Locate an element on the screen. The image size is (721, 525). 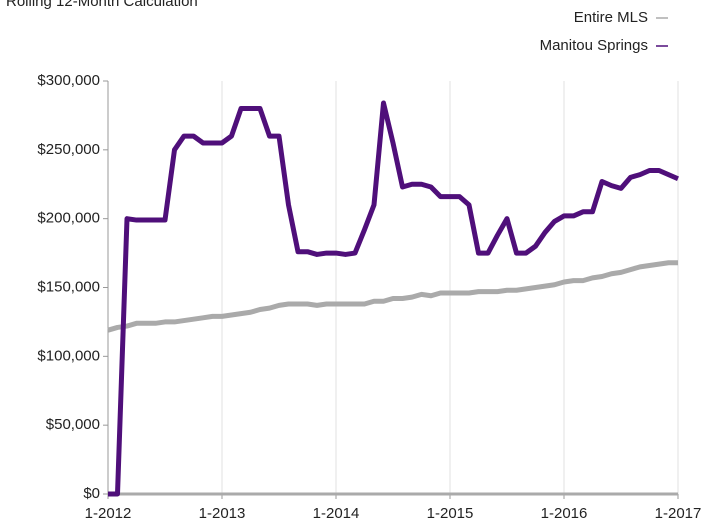
series-line is located at coordinates (392, 296).